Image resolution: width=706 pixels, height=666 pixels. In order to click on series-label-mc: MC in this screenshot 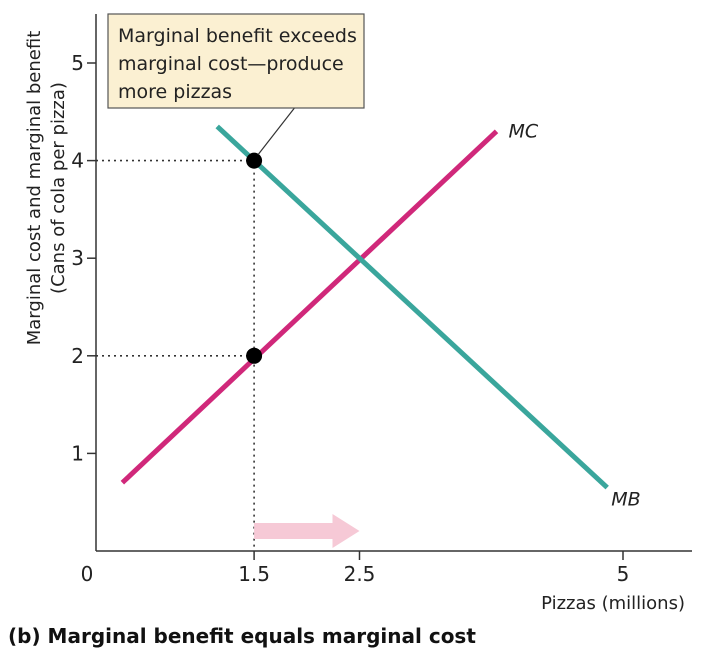, I will do `click(524, 131)`.